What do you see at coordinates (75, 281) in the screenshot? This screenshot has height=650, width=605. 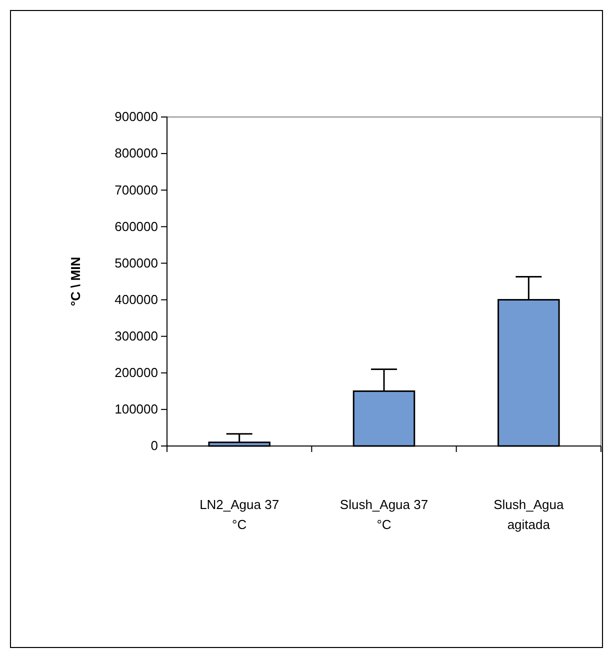 I see `y-axis-title: °C \ MIN` at bounding box center [75, 281].